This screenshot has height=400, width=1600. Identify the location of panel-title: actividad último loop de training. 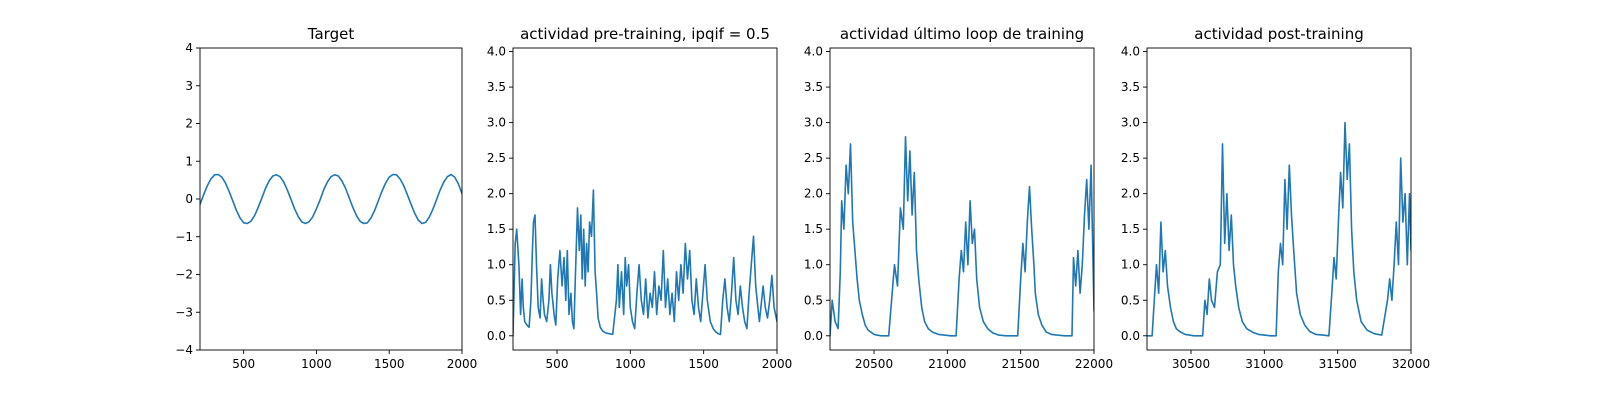
(962, 34).